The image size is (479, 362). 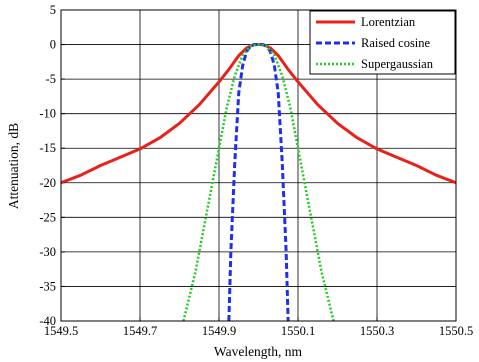 I want to click on x-tick-label: 1550.3, so click(x=377, y=331).